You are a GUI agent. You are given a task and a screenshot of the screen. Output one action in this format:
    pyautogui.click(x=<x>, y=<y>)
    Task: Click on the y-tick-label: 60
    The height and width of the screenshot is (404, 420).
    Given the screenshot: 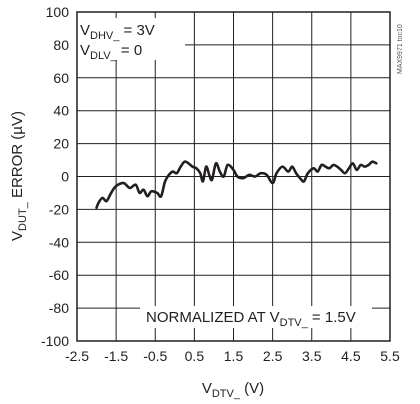 What is the action you would take?
    pyautogui.click(x=61, y=78)
    